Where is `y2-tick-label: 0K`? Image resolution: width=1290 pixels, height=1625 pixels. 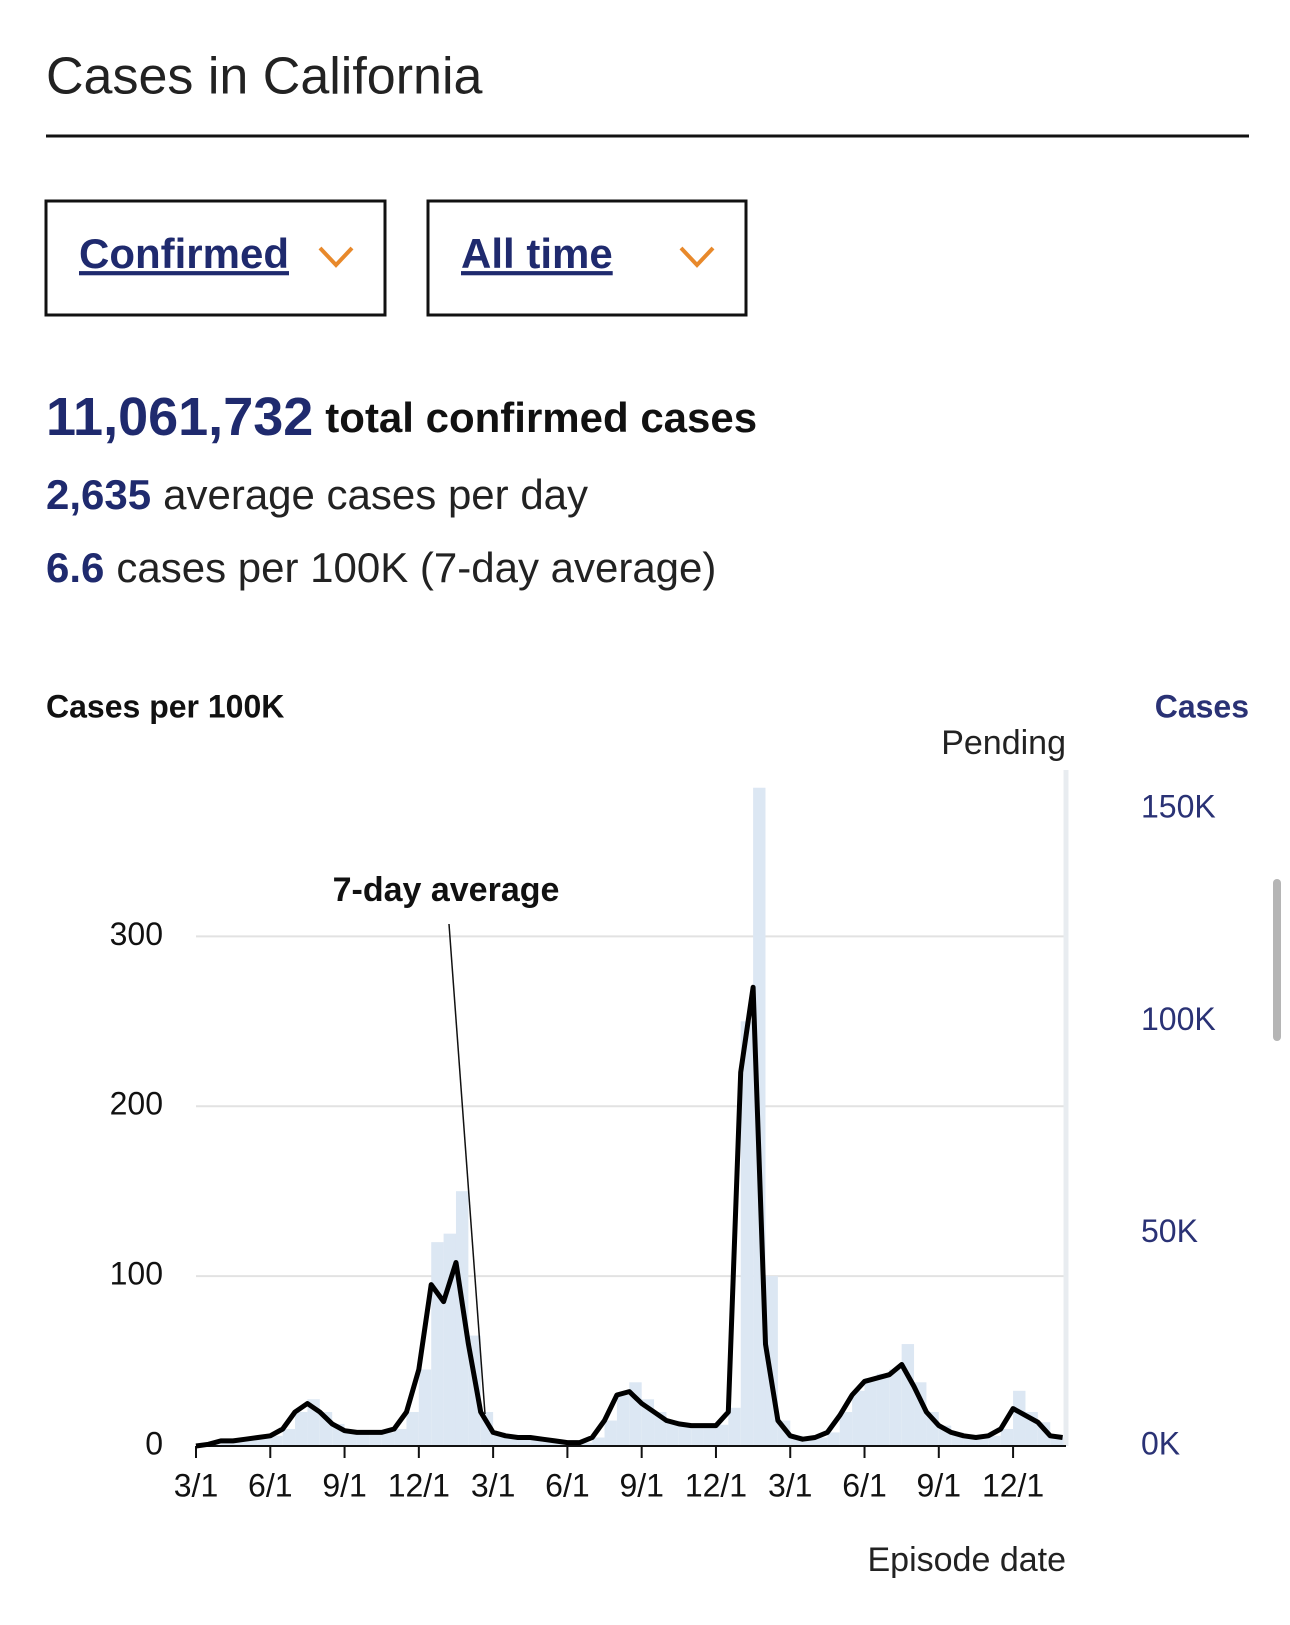 y2-tick-label: 0K is located at coordinates (1160, 1443).